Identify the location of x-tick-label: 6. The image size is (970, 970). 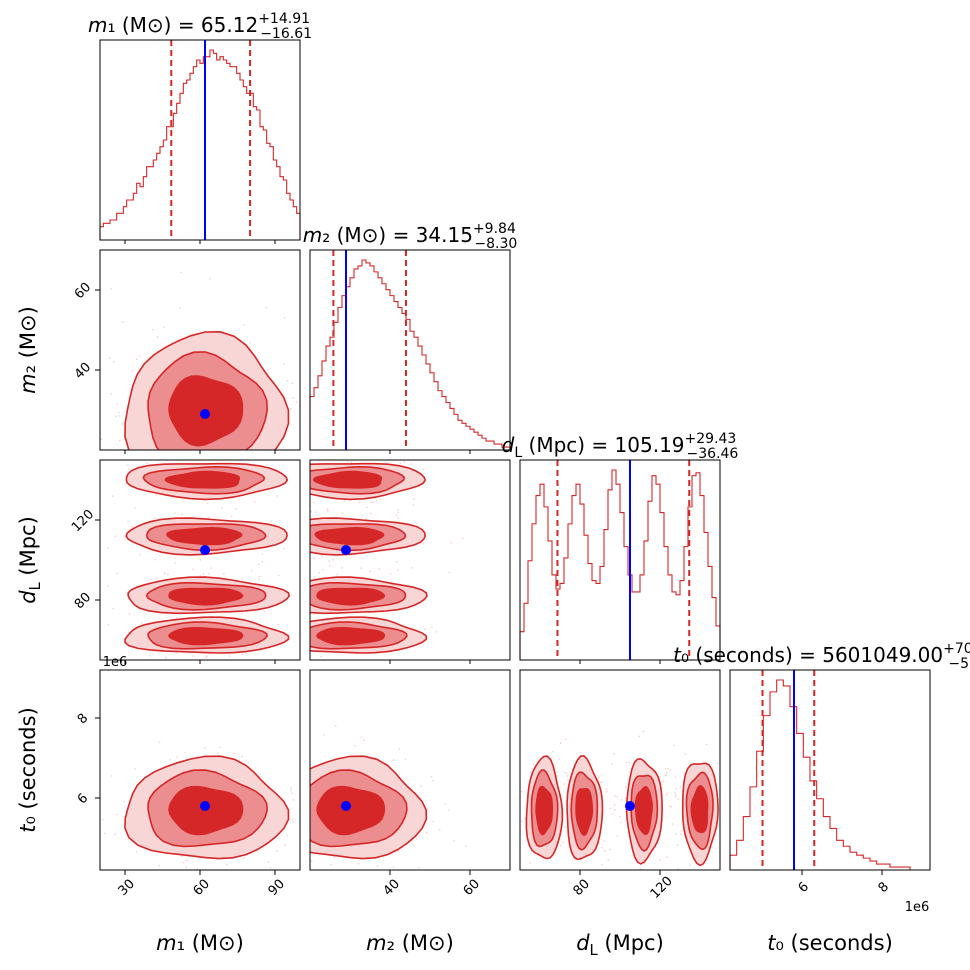
(804, 888).